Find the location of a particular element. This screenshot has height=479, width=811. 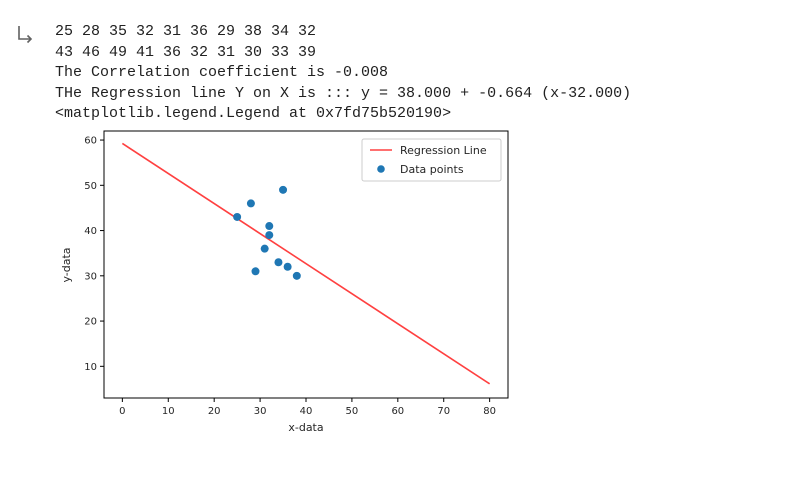

x-tick-label: 70 is located at coordinates (443, 411).